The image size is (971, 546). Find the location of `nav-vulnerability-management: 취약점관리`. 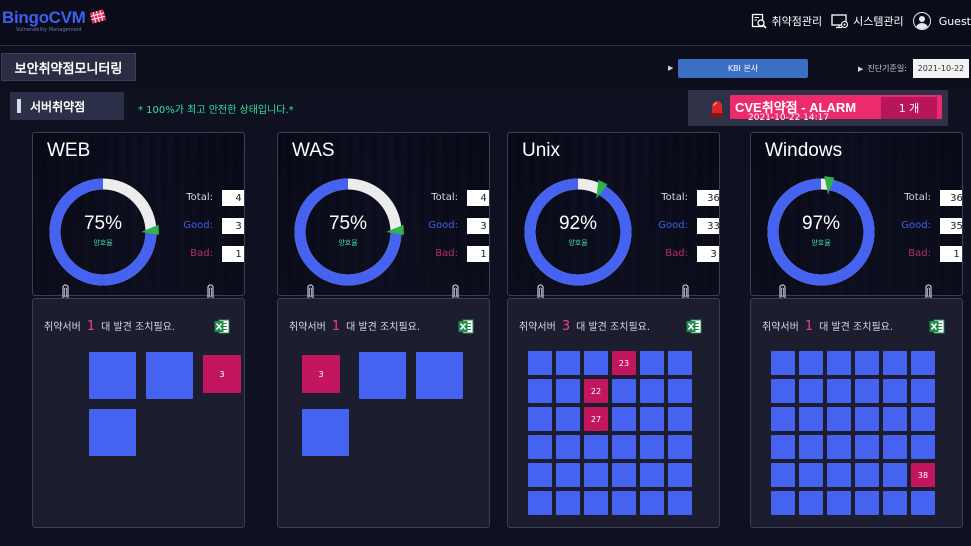

nav-vulnerability-management: 취약점관리 is located at coordinates (786, 21).